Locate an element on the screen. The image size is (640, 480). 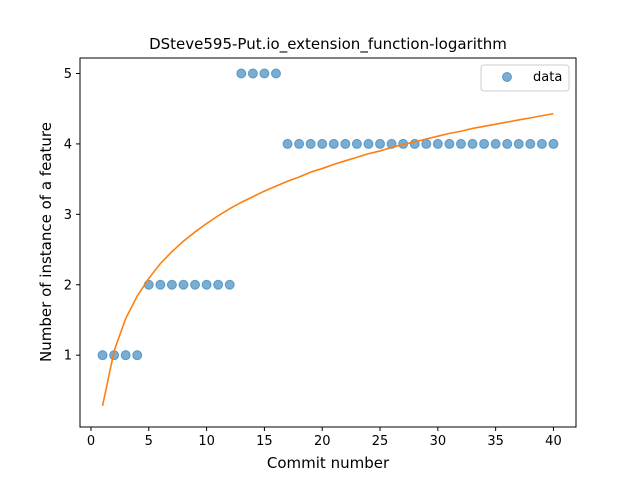
x-tick-label: 0 is located at coordinates (91, 441).